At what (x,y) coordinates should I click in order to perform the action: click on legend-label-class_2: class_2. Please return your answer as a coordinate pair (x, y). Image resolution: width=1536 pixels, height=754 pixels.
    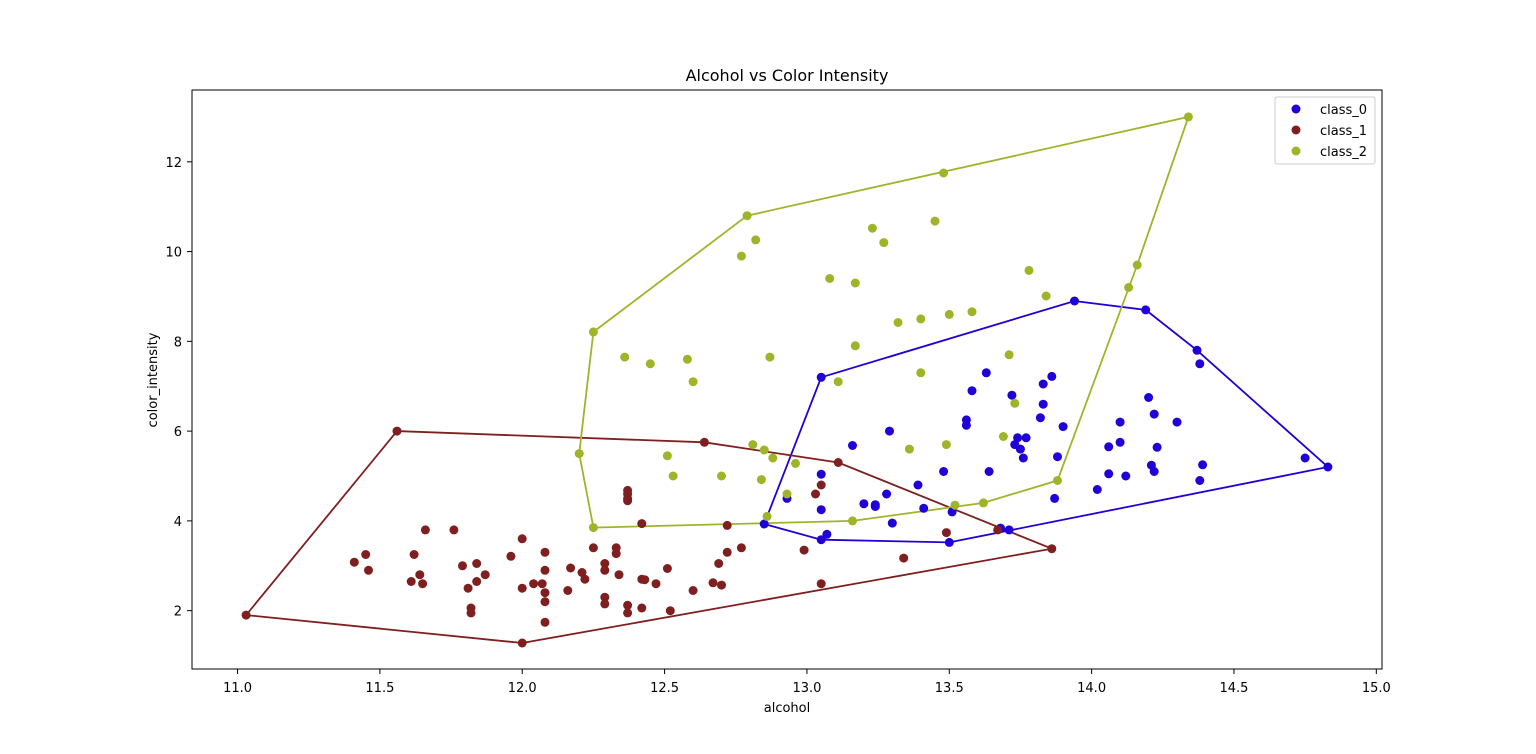
    Looking at the image, I should click on (1343, 152).